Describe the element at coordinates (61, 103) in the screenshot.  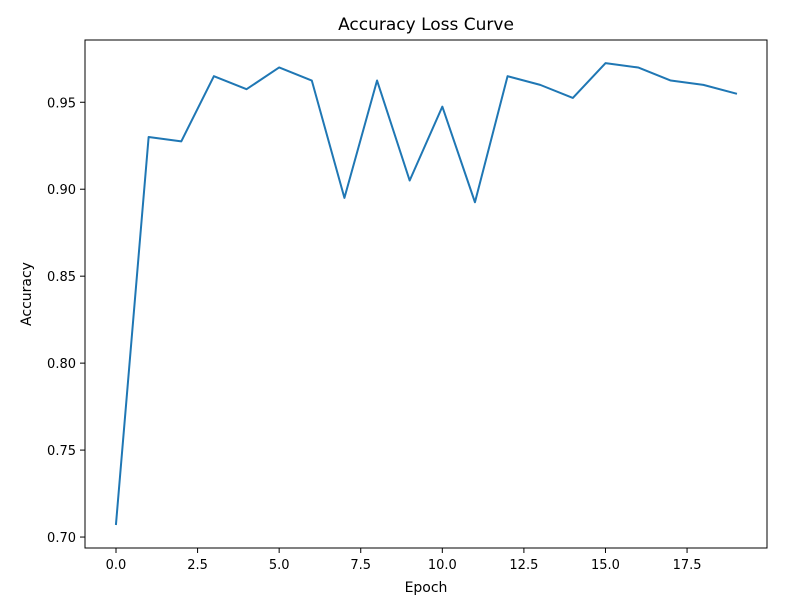
I see `y-tick-label: 0.95` at that location.